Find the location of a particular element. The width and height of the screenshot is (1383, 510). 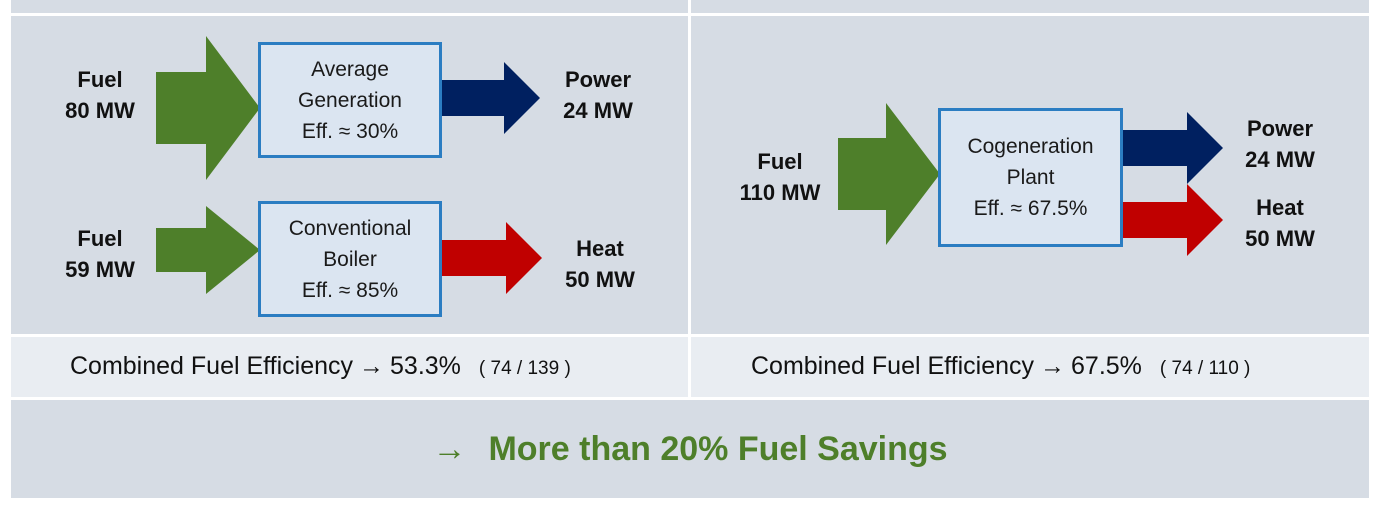

fuel-value: 59 MW is located at coordinates (100, 269).